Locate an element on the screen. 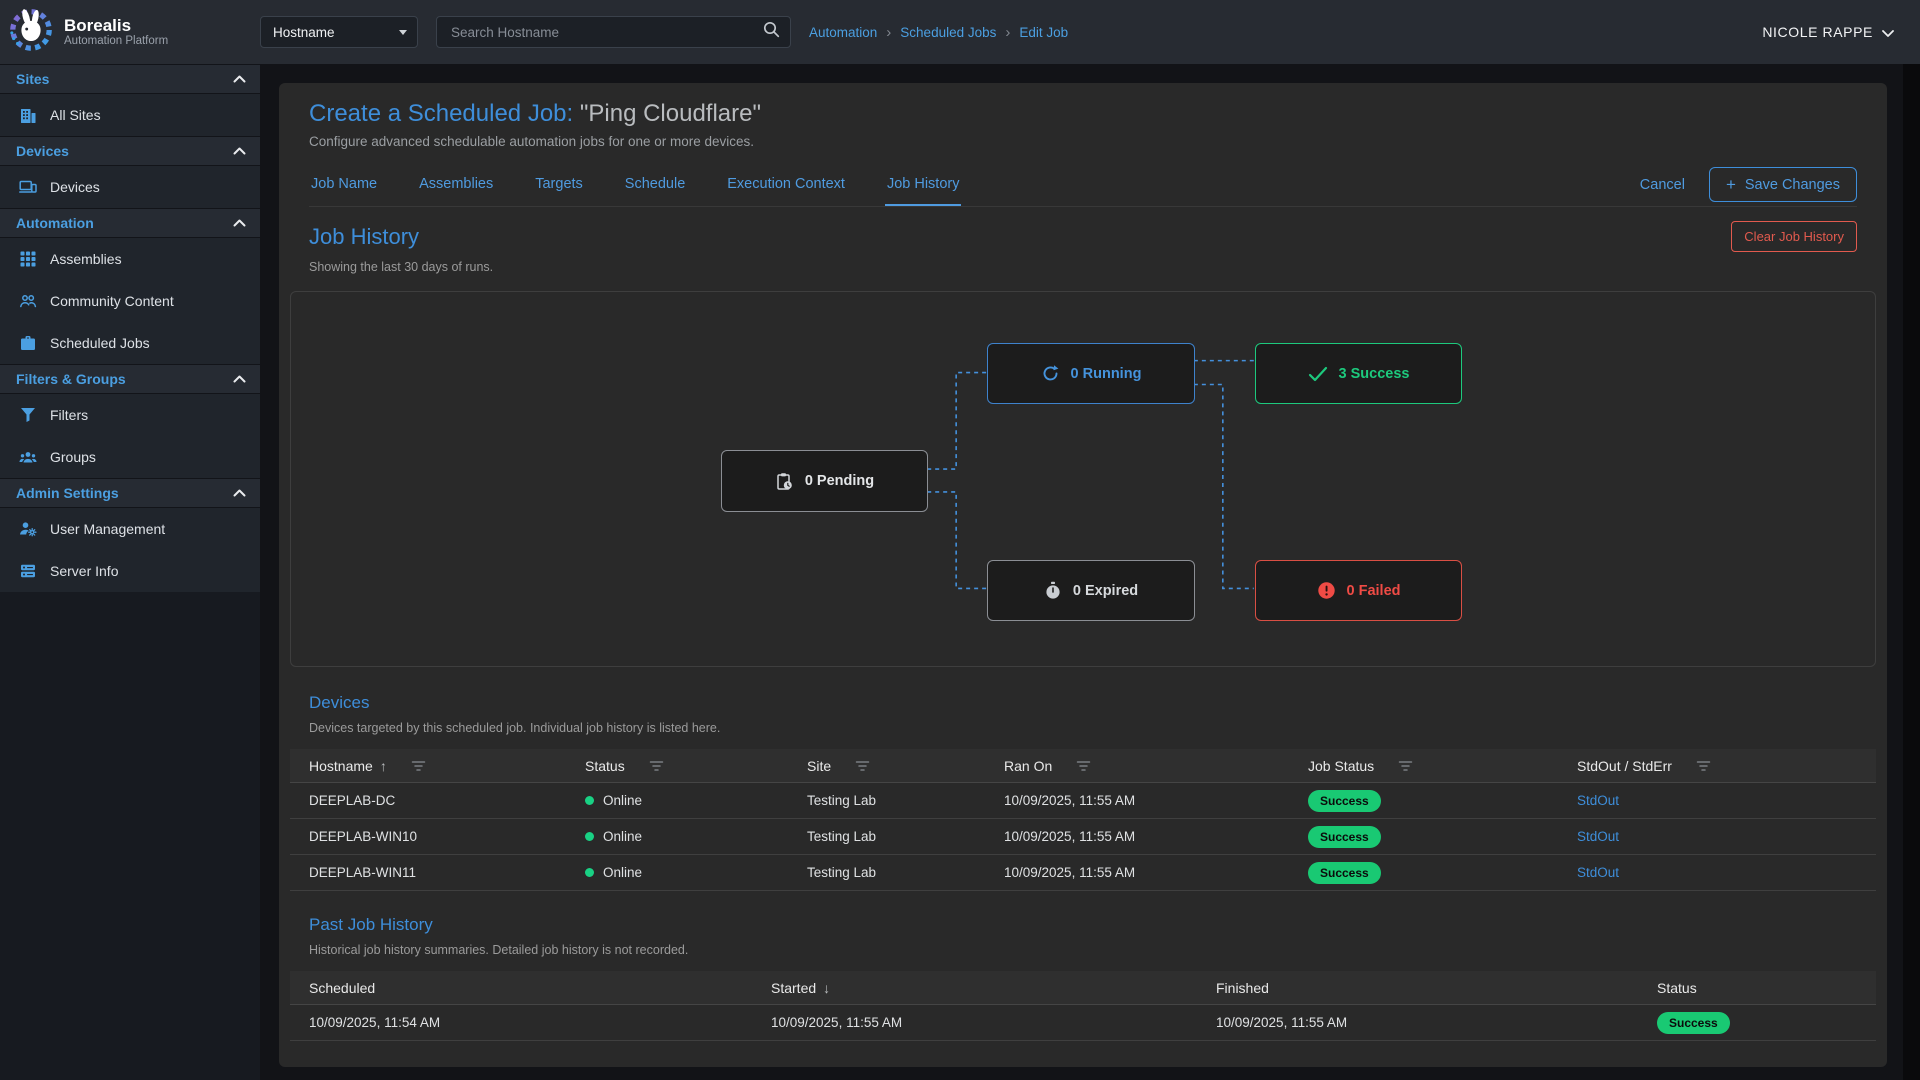  past-history-table-header: Scheduled Started ↓ Finished Status is located at coordinates (1083, 988).